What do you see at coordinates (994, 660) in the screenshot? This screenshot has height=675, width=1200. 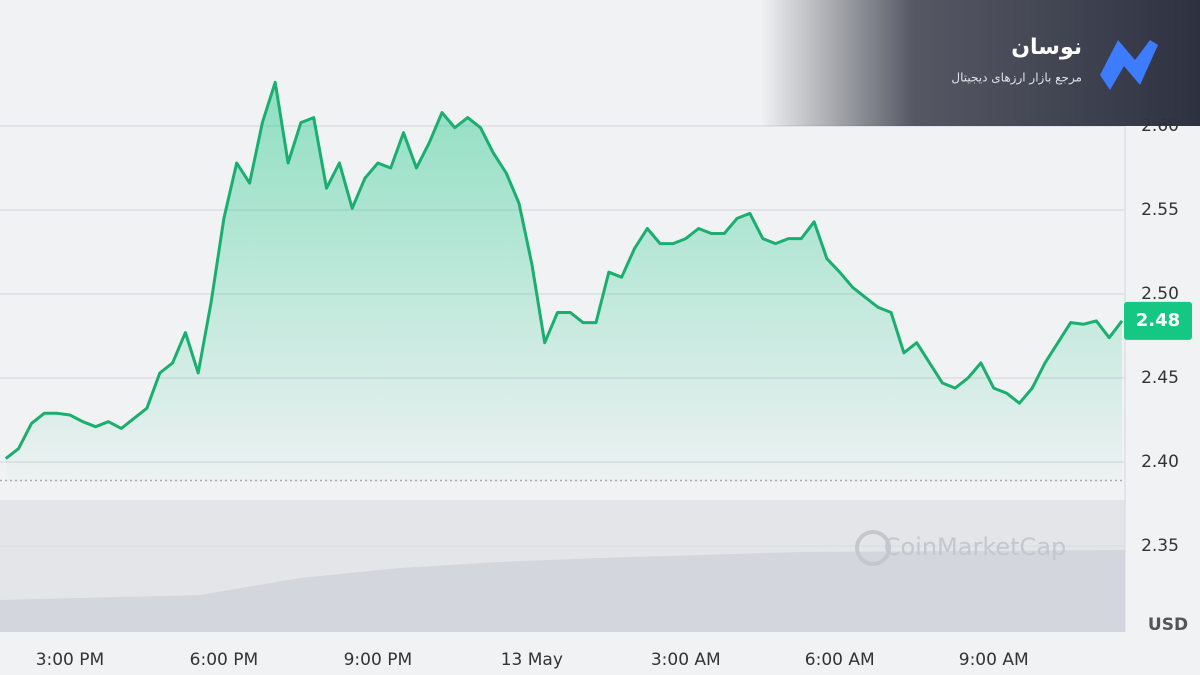 I see `x-tick-label: 9:00 AM` at bounding box center [994, 660].